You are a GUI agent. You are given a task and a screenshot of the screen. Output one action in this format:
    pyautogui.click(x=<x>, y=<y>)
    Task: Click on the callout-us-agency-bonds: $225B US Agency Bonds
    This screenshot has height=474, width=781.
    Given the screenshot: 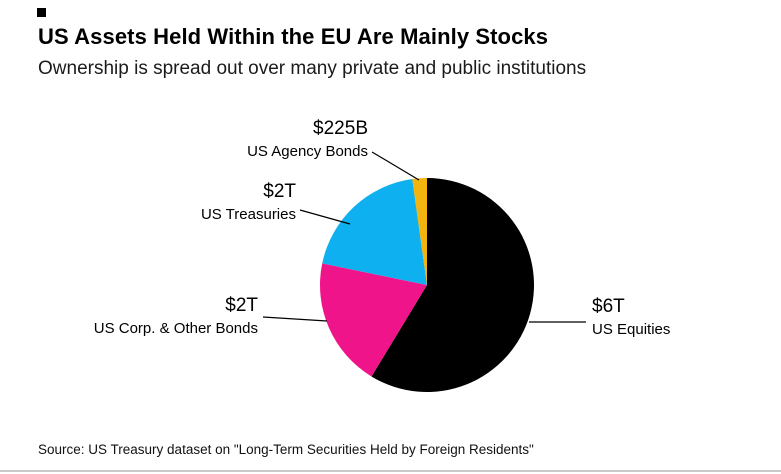 What is the action you would take?
    pyautogui.click(x=268, y=139)
    